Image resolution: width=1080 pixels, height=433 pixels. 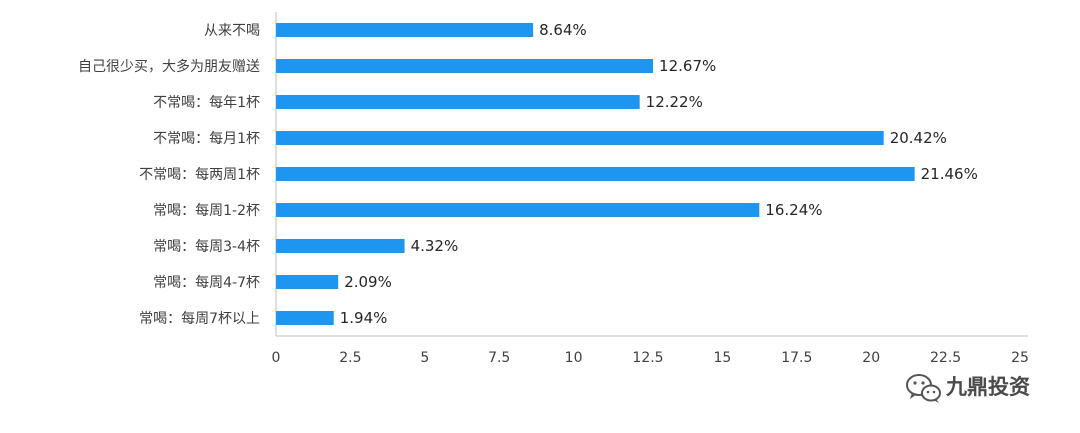 What do you see at coordinates (949, 174) in the screenshot?
I see `data-label: 21.46%` at bounding box center [949, 174].